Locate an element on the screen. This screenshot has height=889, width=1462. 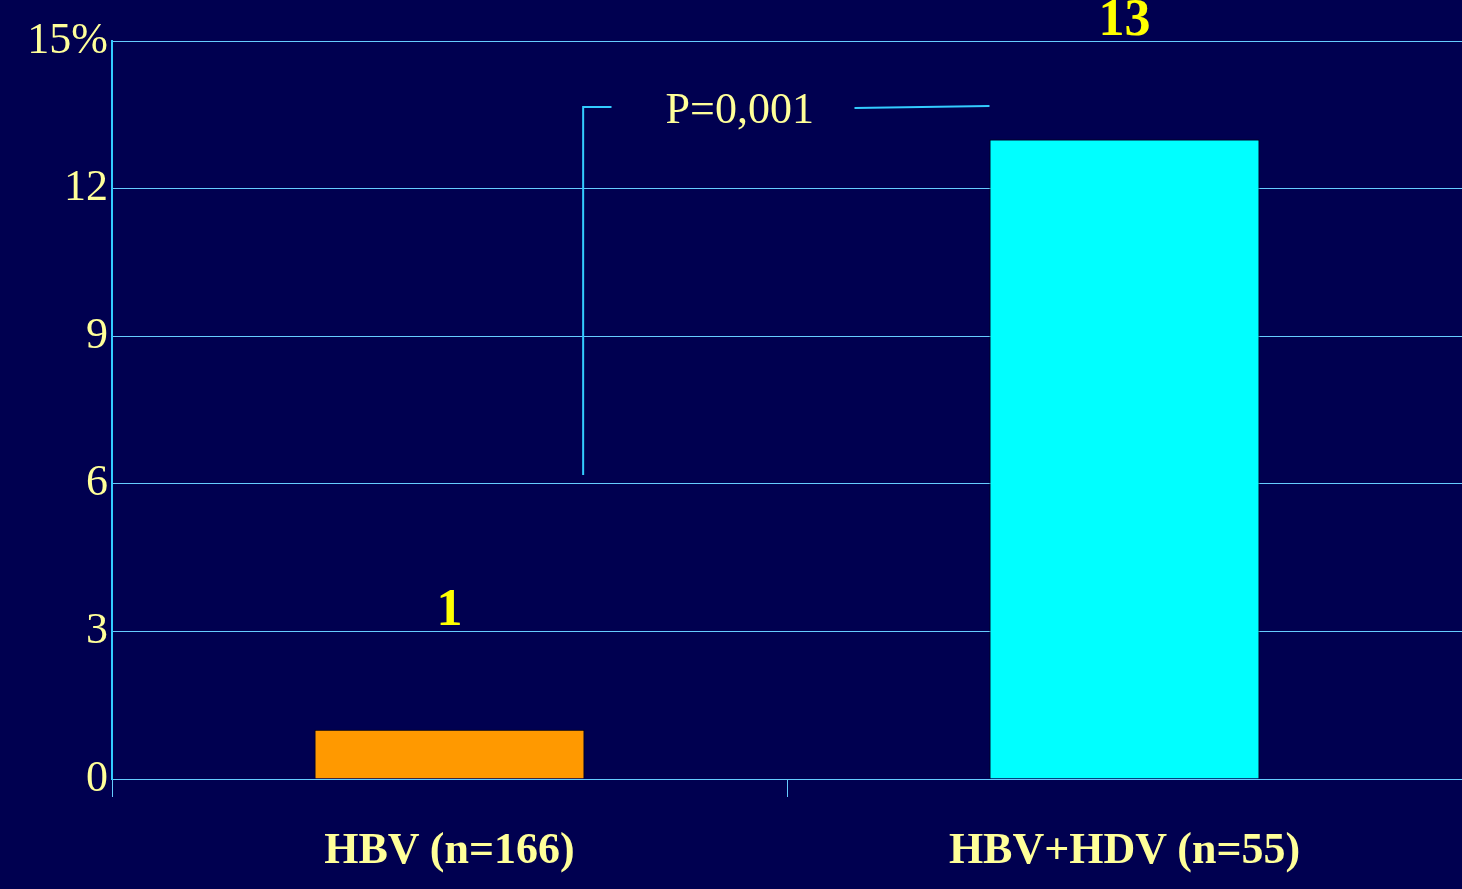
y-tick-label: 12 is located at coordinates (86, 186).